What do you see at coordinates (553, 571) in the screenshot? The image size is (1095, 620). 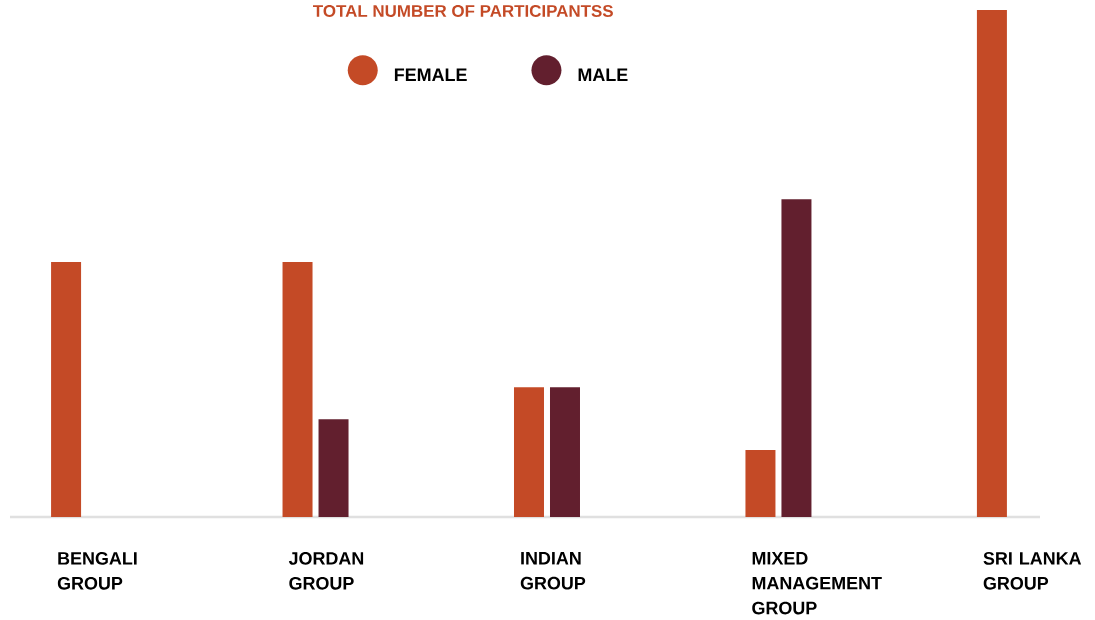 I see `x-tick-label: INDIAN GROUP` at bounding box center [553, 571].